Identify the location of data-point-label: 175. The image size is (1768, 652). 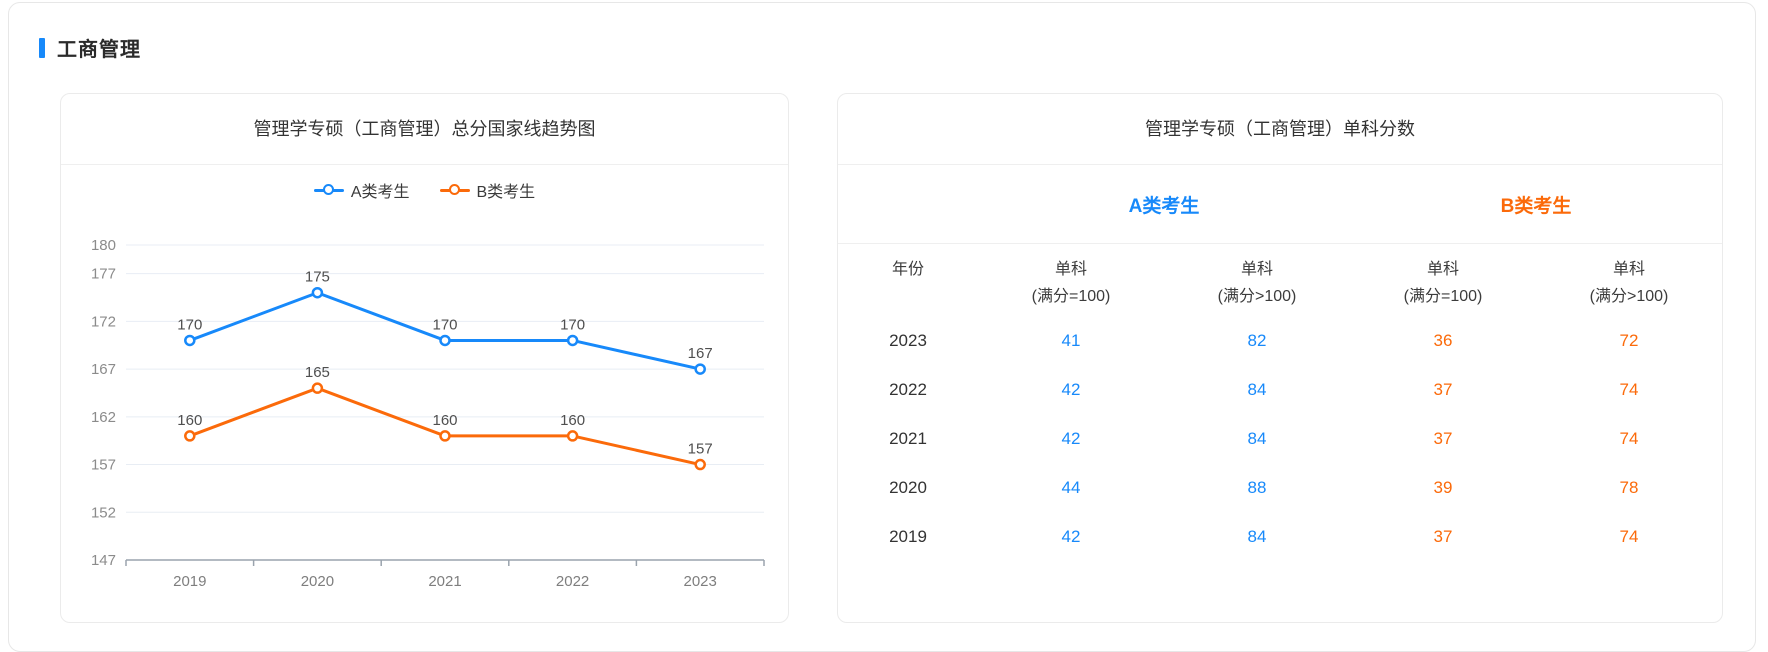
(317, 277).